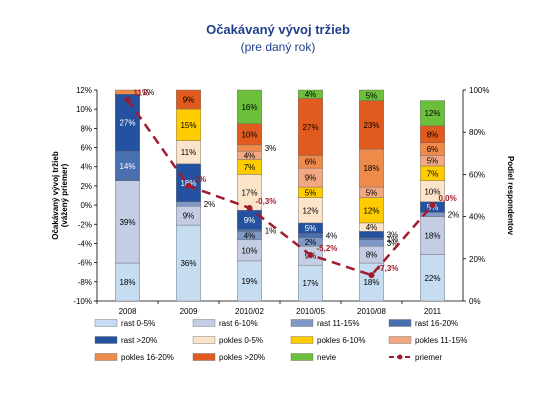 The width and height of the screenshot is (556, 413). I want to click on average-label: 0,0%, so click(448, 198).